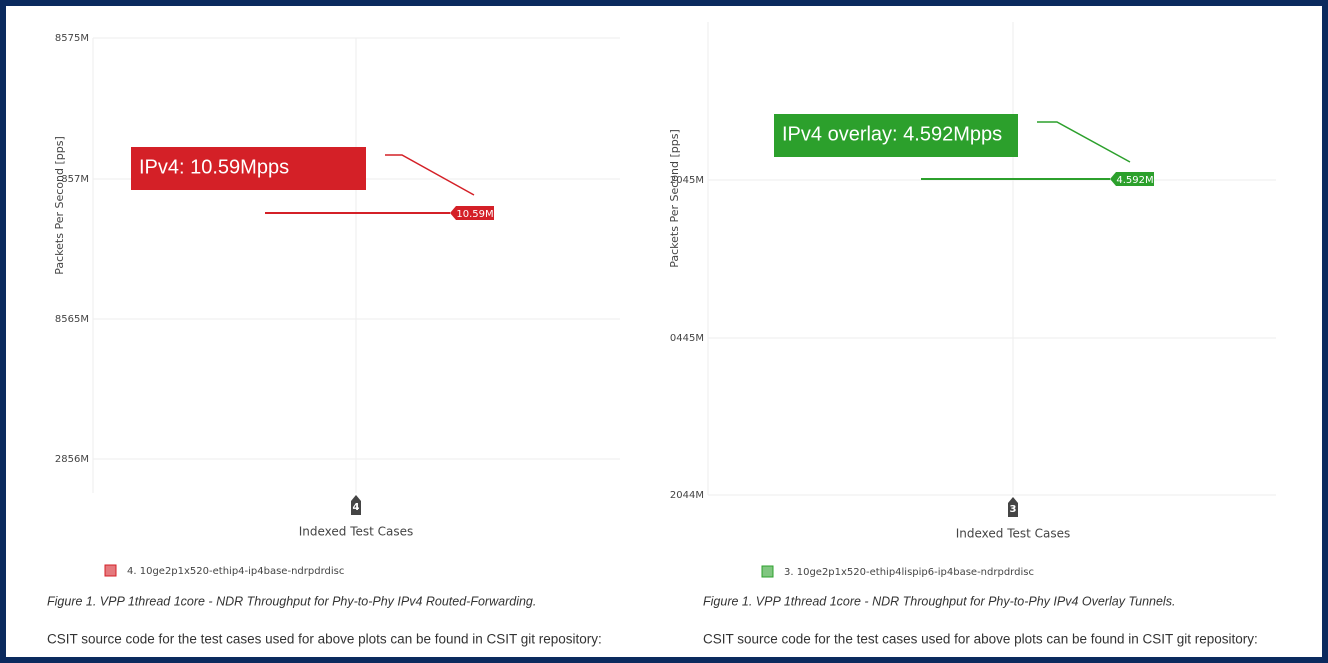  I want to click on y-tick-label: 2856M, so click(72, 459).